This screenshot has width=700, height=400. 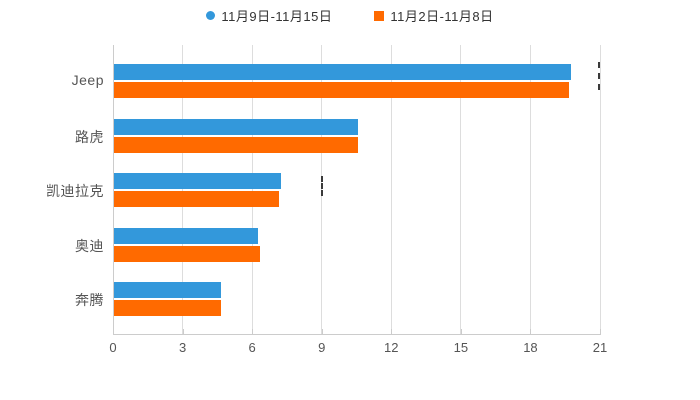 What do you see at coordinates (277, 16) in the screenshot?
I see `legend-label-week2: 11月9日-11月15日` at bounding box center [277, 16].